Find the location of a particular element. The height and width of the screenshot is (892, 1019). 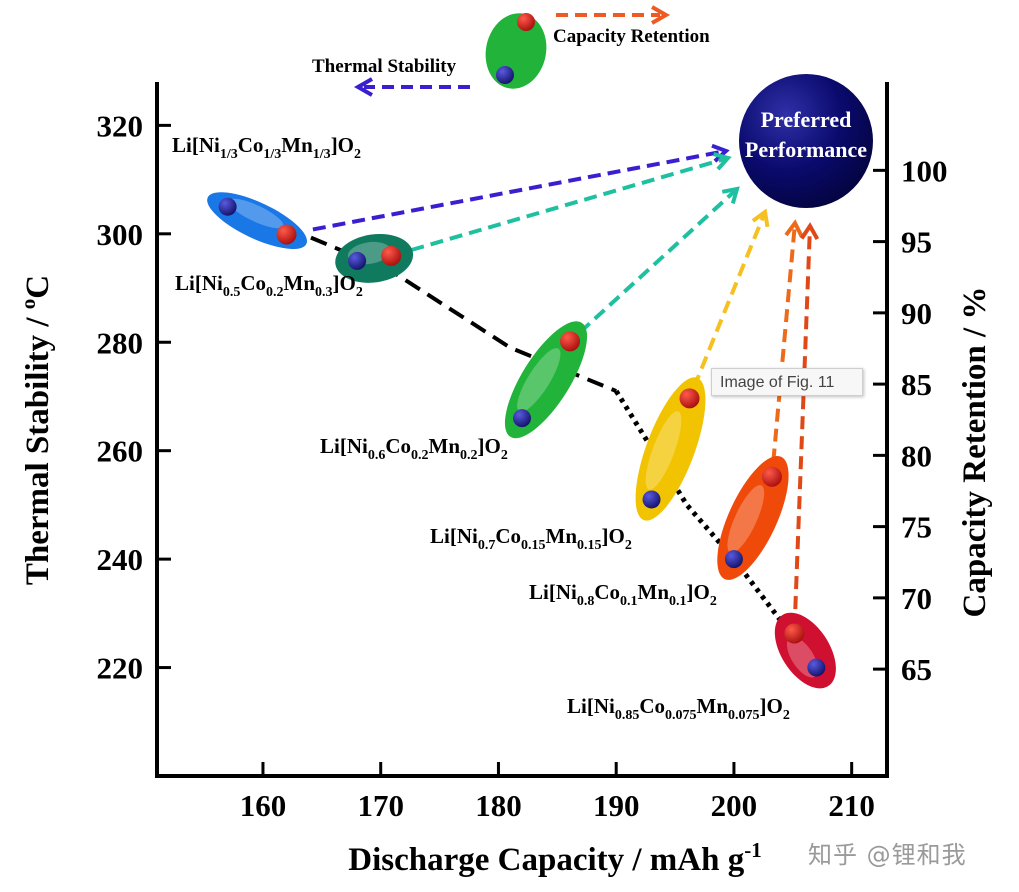

legend-thermal-arrowhead is located at coordinates (363, 87).